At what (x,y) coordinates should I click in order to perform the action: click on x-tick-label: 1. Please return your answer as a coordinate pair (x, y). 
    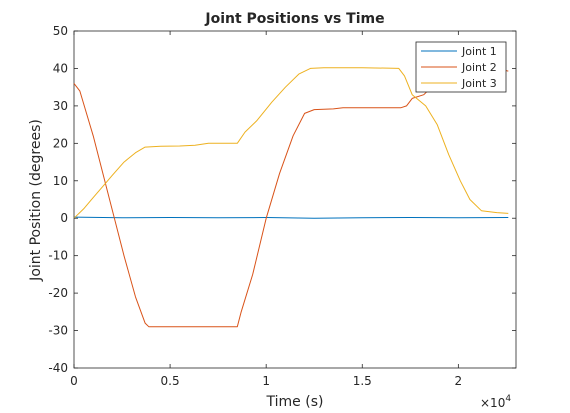
    Looking at the image, I should click on (266, 381).